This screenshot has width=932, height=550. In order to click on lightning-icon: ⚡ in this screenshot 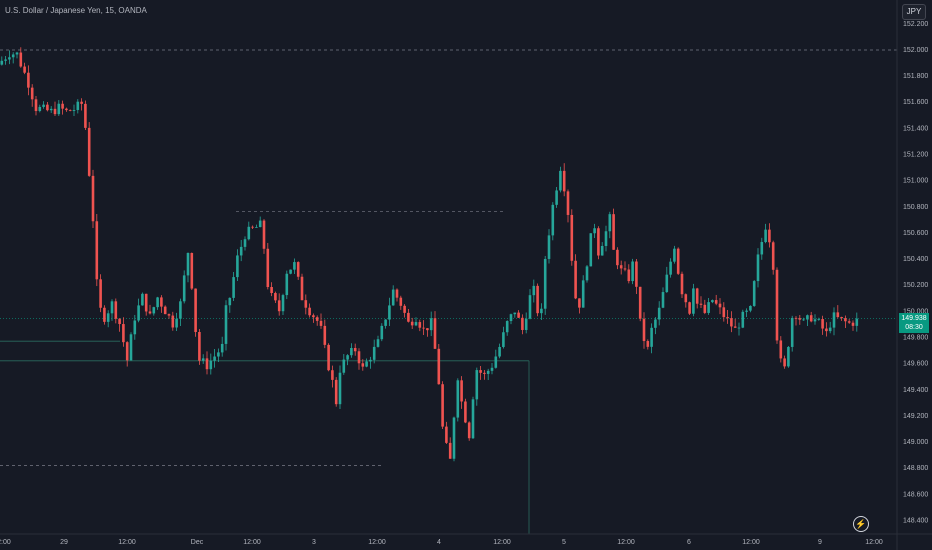, I will do `click(861, 524)`.